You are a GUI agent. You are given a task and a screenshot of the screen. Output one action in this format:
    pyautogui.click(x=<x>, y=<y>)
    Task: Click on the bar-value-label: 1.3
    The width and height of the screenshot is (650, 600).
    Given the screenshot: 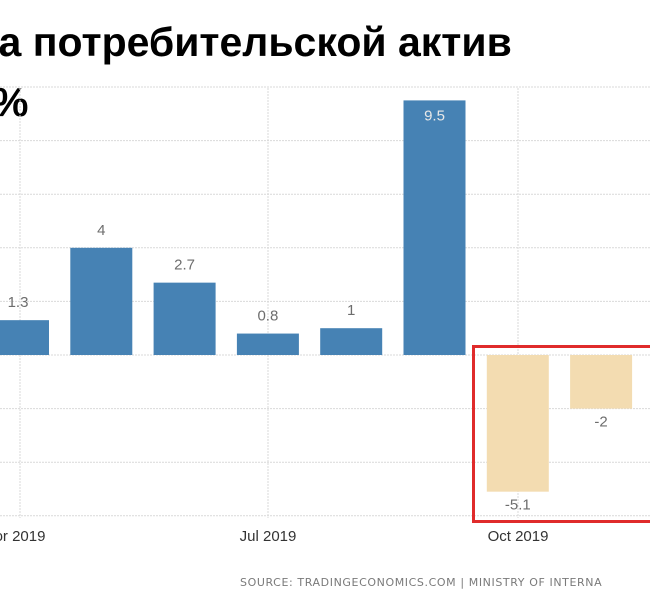 What is the action you would take?
    pyautogui.click(x=18, y=302)
    